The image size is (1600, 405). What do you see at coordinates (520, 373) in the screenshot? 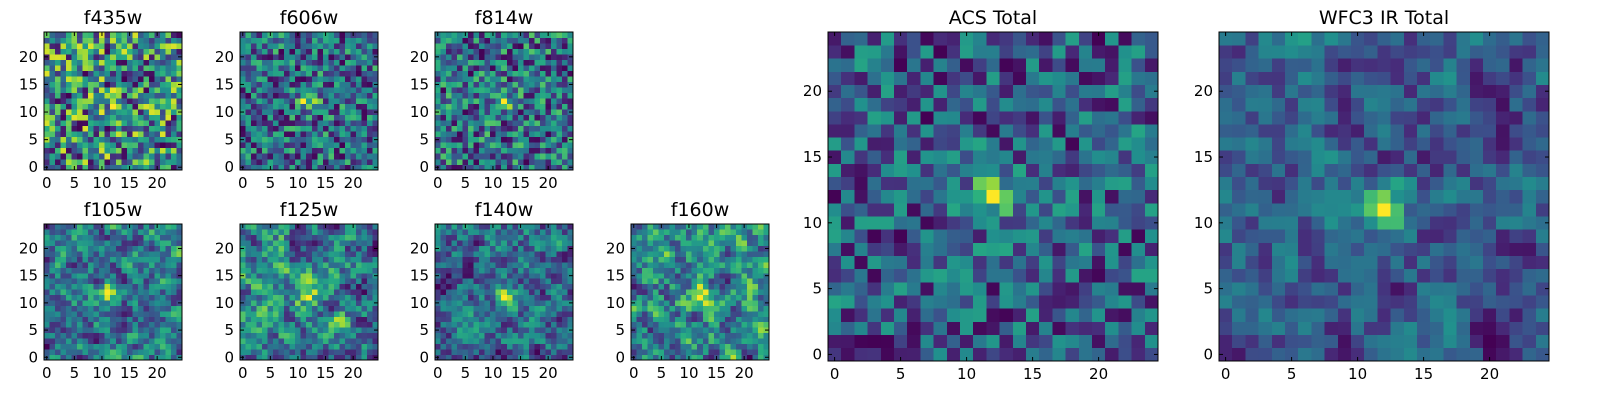
I see `x-tick-label: 15` at bounding box center [520, 373].